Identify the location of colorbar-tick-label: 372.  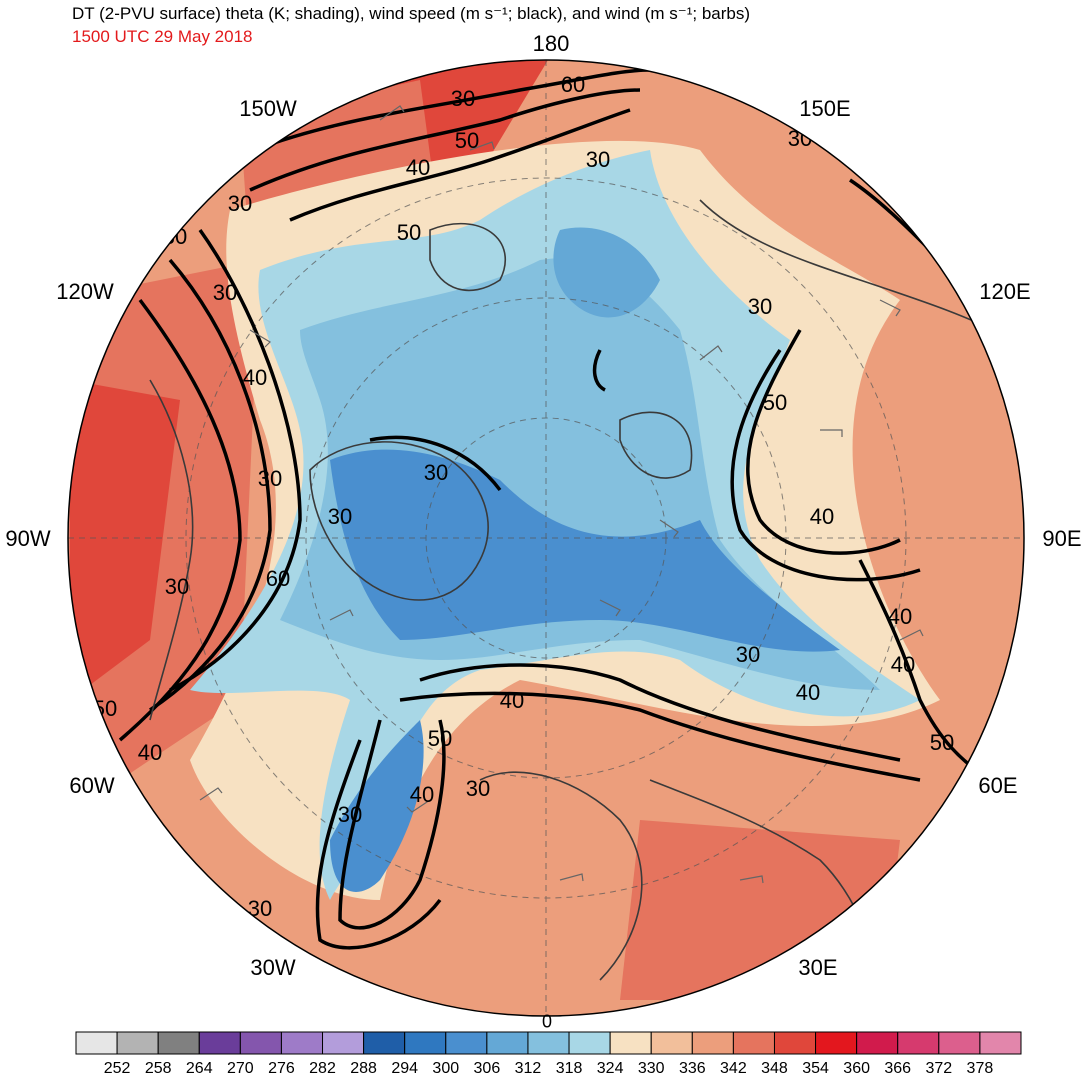
(938, 1068).